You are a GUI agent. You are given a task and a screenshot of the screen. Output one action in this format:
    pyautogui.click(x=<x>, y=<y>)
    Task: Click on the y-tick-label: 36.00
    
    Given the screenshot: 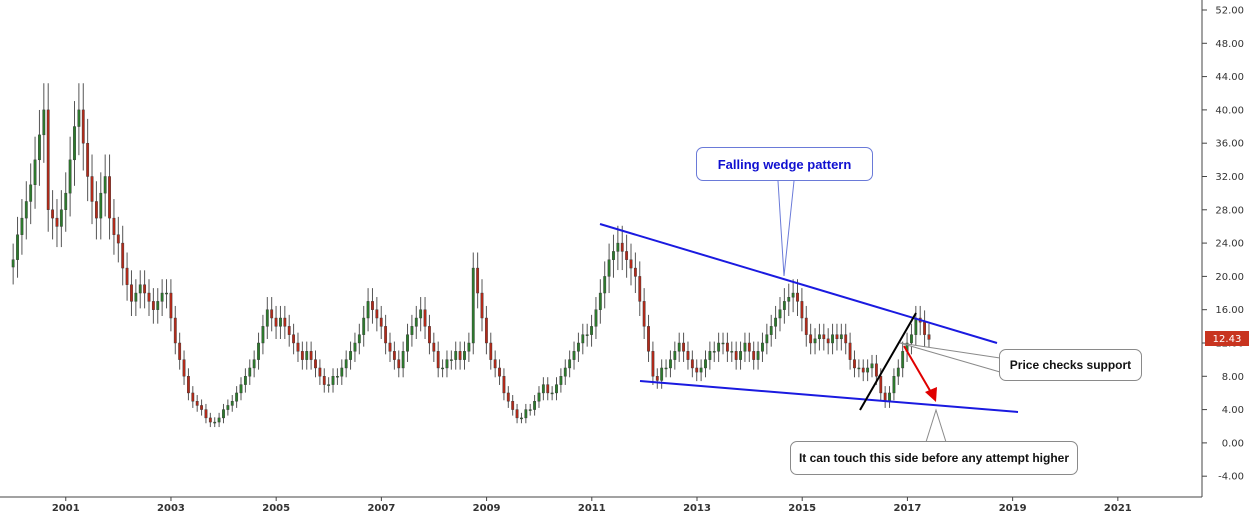 What is the action you would take?
    pyautogui.click(x=1229, y=144)
    